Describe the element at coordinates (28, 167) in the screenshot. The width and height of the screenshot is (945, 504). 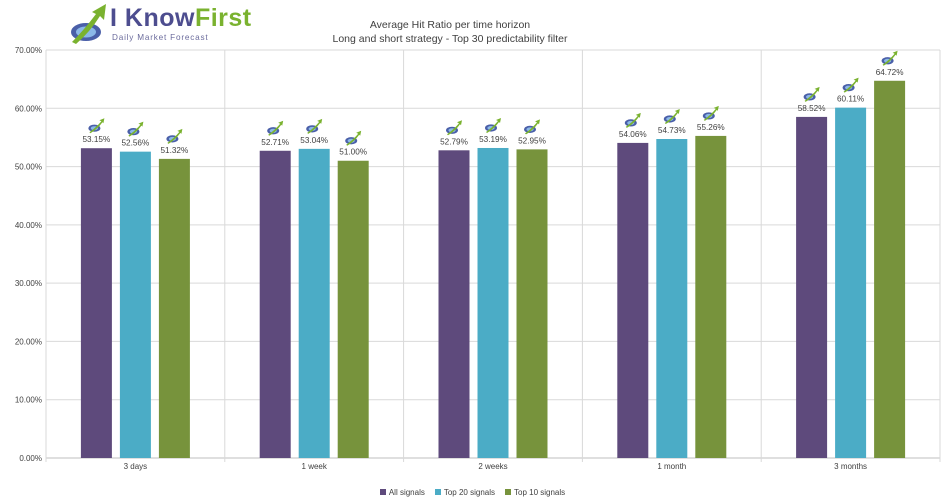
I see `y-tick-label: 50.00%` at that location.